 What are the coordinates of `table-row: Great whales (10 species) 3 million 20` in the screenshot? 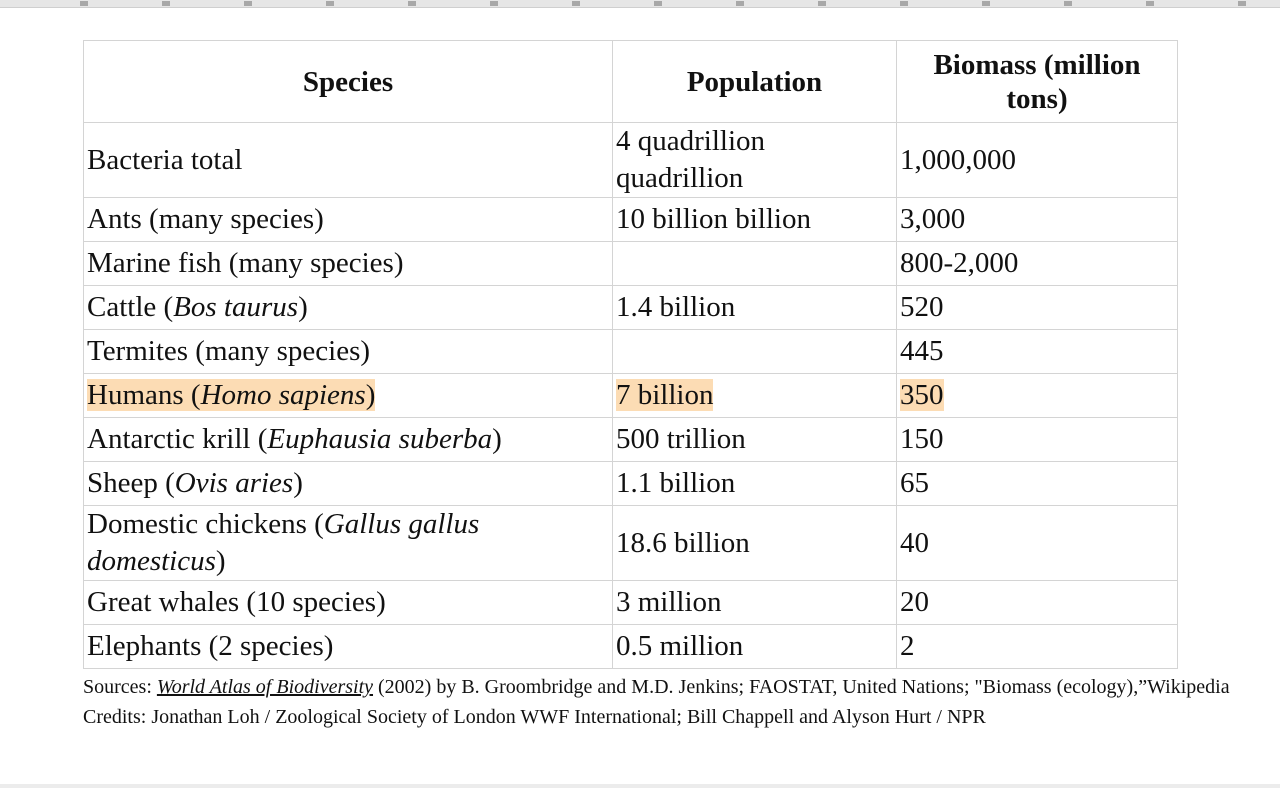 It's located at (630, 602).